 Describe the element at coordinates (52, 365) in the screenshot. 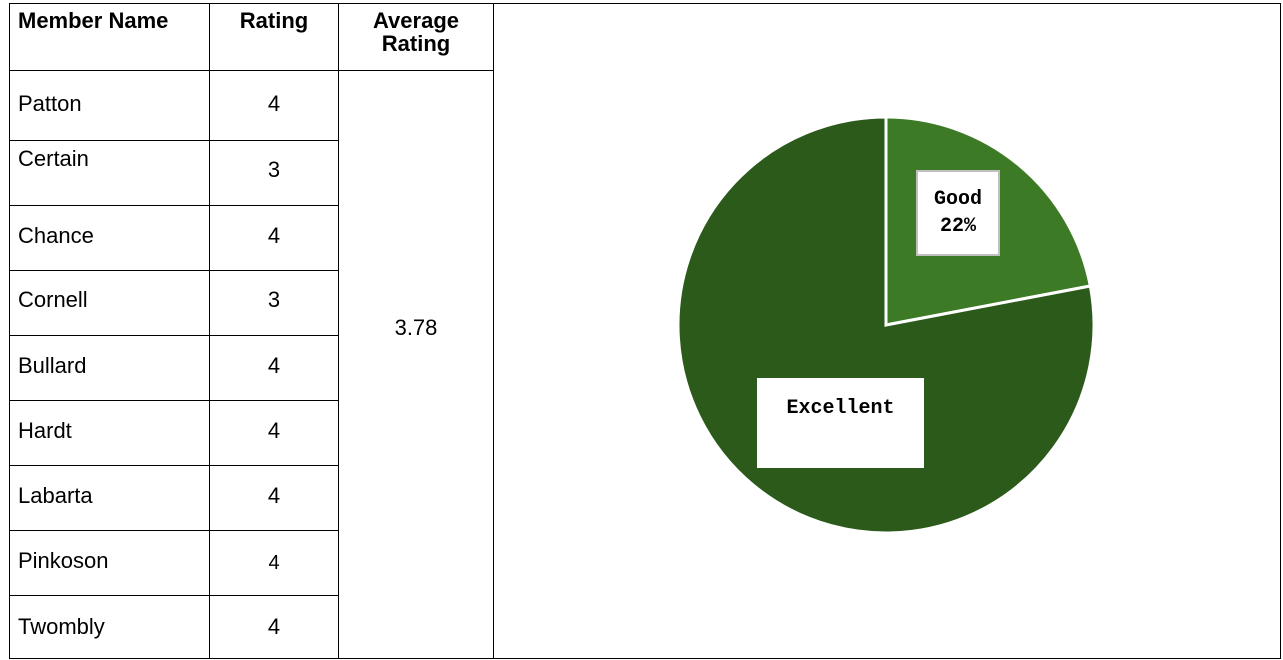

I see `member-name-cell: Bullard` at that location.